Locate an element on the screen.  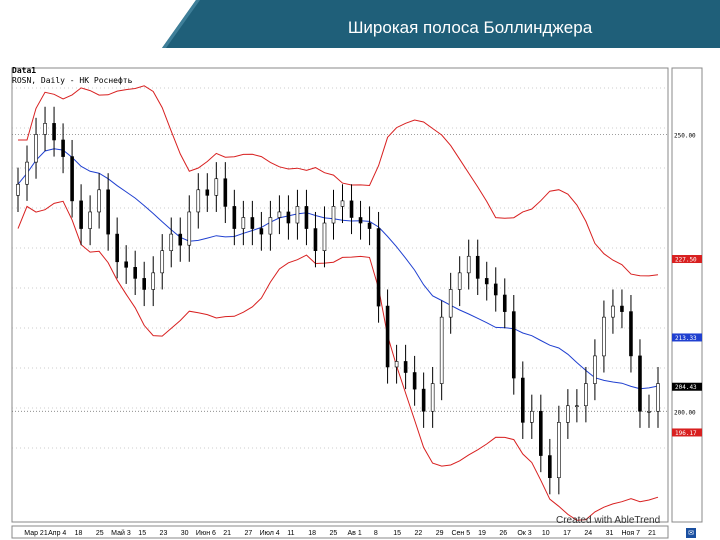
x-tick-label: 23 is located at coordinates (164, 533).